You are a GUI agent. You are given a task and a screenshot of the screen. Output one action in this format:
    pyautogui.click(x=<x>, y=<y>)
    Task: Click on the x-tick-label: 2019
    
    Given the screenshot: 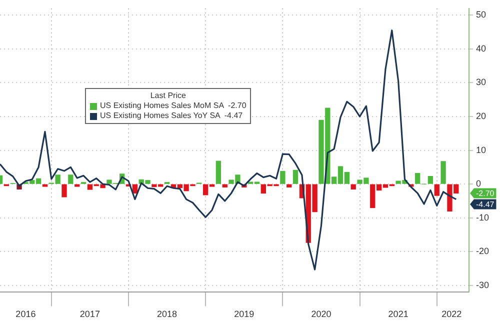 What is the action you would take?
    pyautogui.click(x=244, y=314)
    